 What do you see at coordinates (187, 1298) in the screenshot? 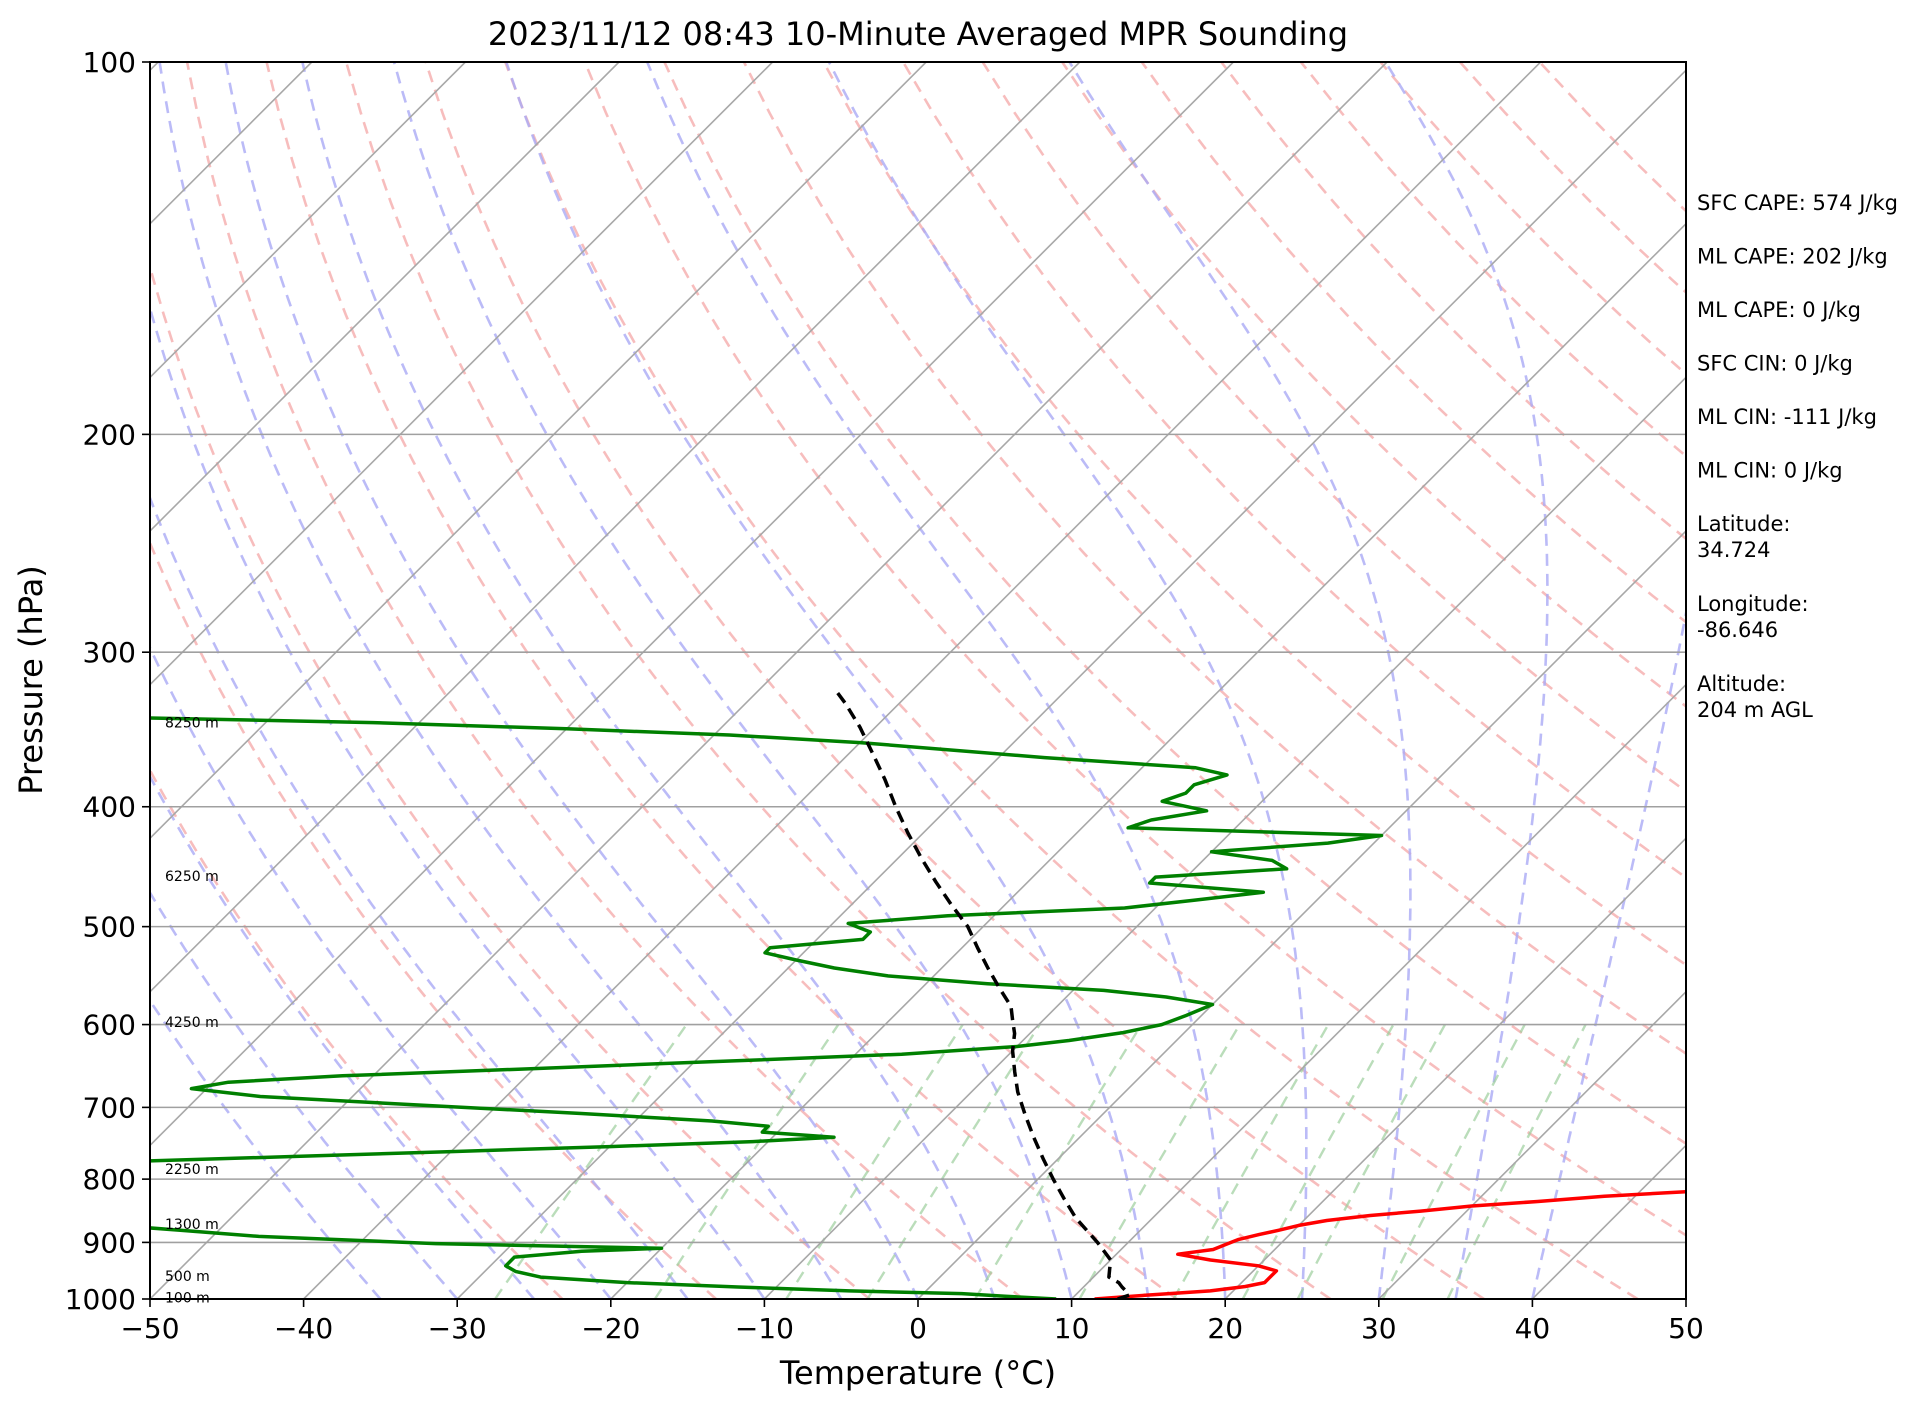
I see `height-label: 100 m` at bounding box center [187, 1298].